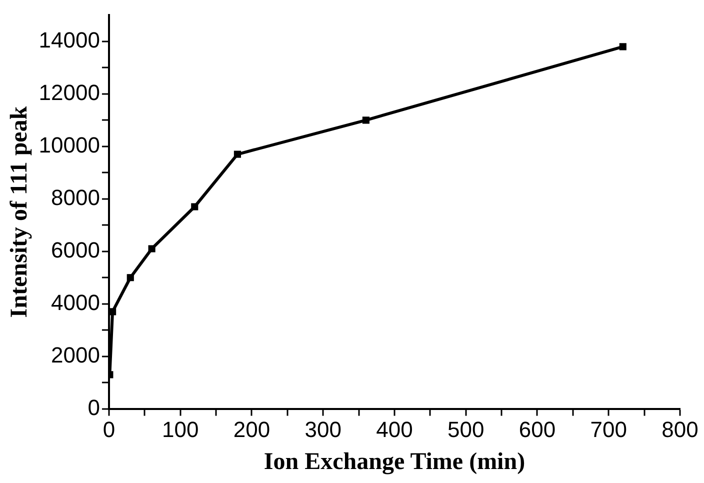 The height and width of the screenshot is (483, 704). What do you see at coordinates (75, 355) in the screenshot?
I see `y-tick-label: 2000` at bounding box center [75, 355].